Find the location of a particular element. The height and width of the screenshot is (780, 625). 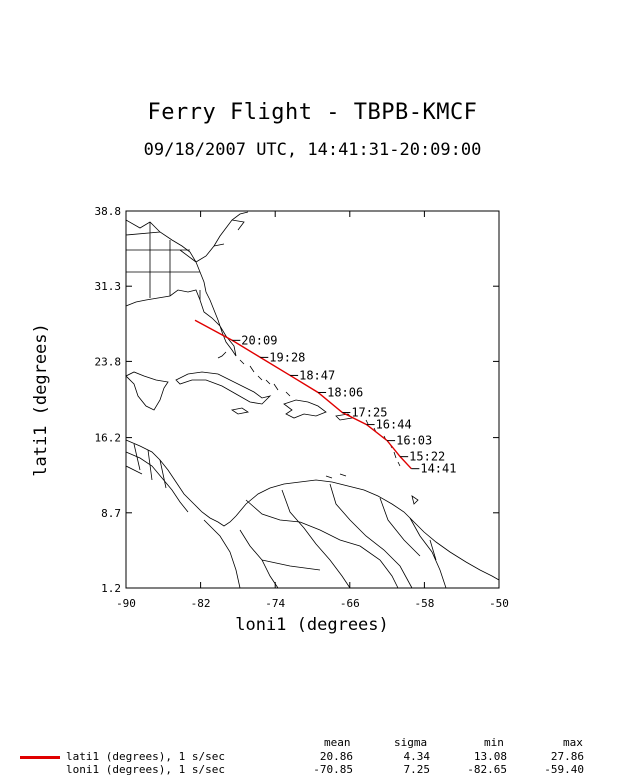

x-tick-label: -90 is located at coordinates (126, 603).